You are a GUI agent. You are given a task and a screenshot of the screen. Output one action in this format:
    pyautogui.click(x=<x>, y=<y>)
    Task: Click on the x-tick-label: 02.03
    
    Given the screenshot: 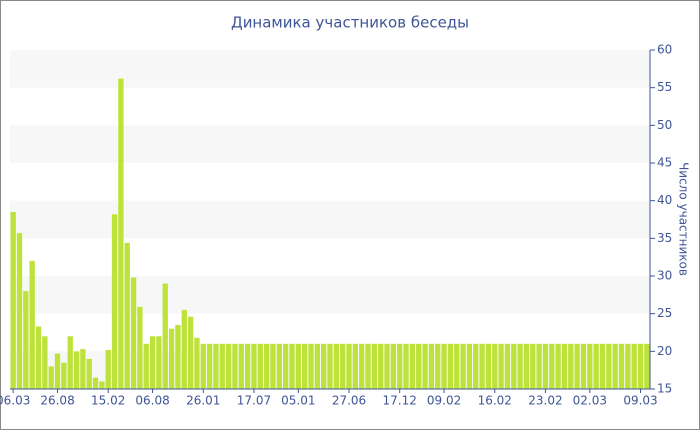 What is the action you would take?
    pyautogui.click(x=590, y=401)
    